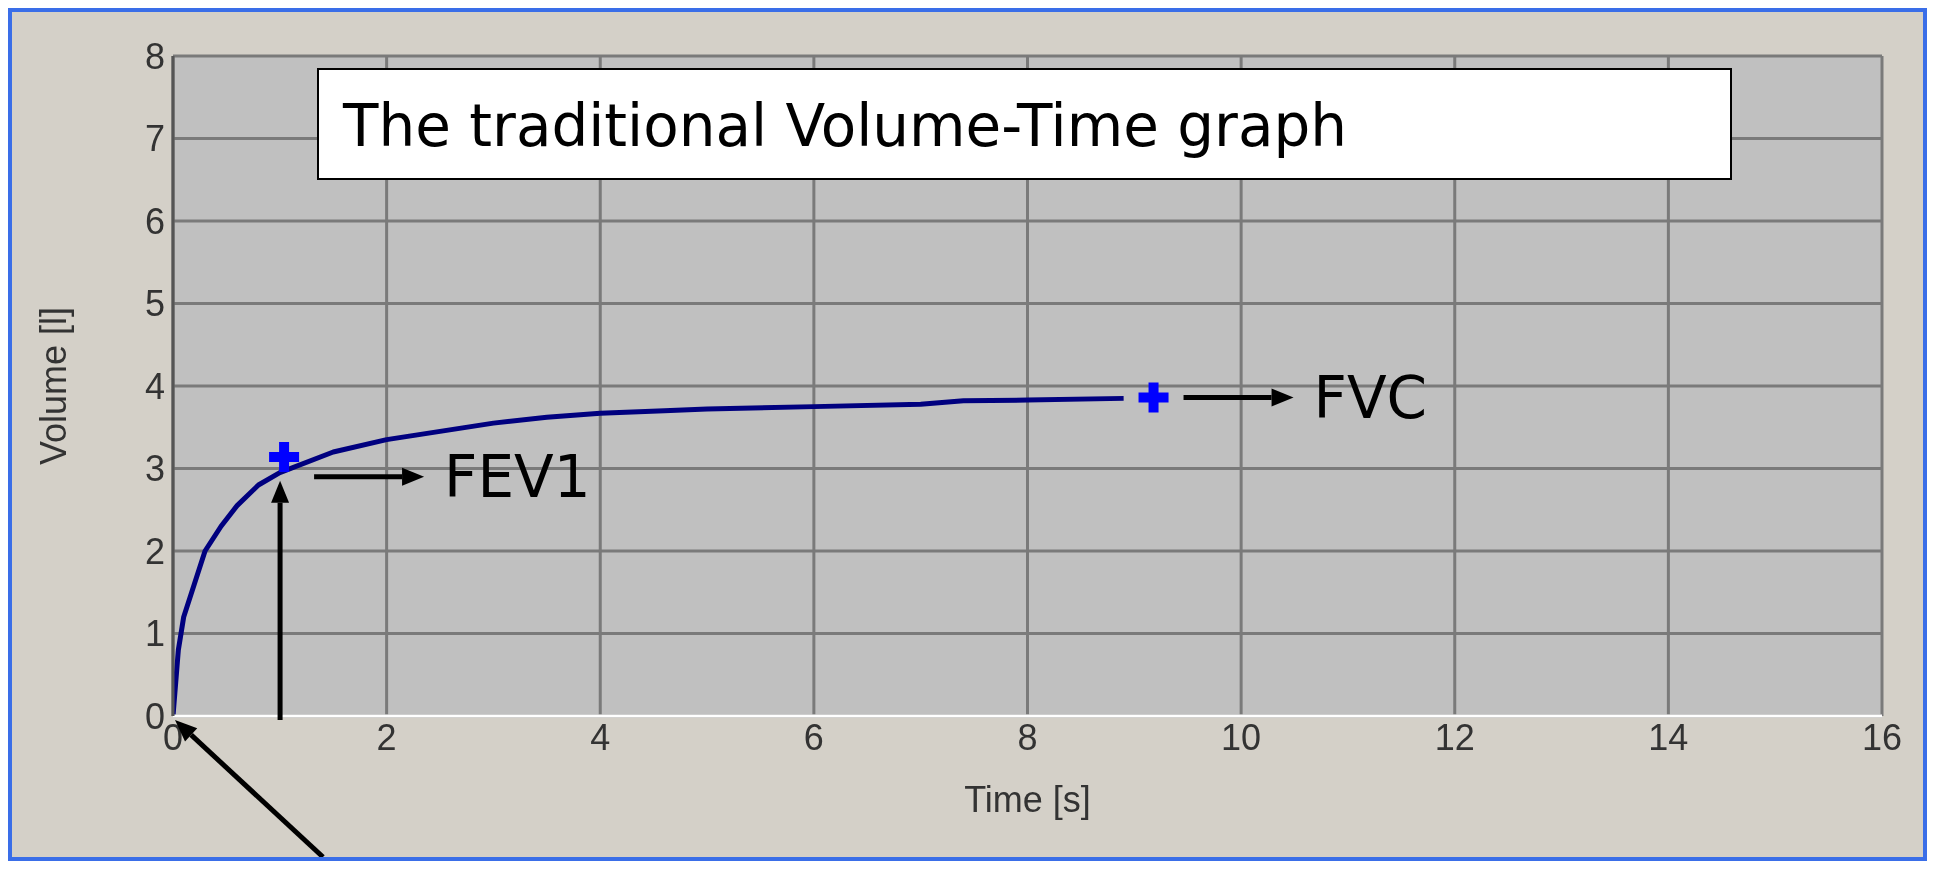 The image size is (1935, 869). I want to click on y-tick-label: 3, so click(154, 469).